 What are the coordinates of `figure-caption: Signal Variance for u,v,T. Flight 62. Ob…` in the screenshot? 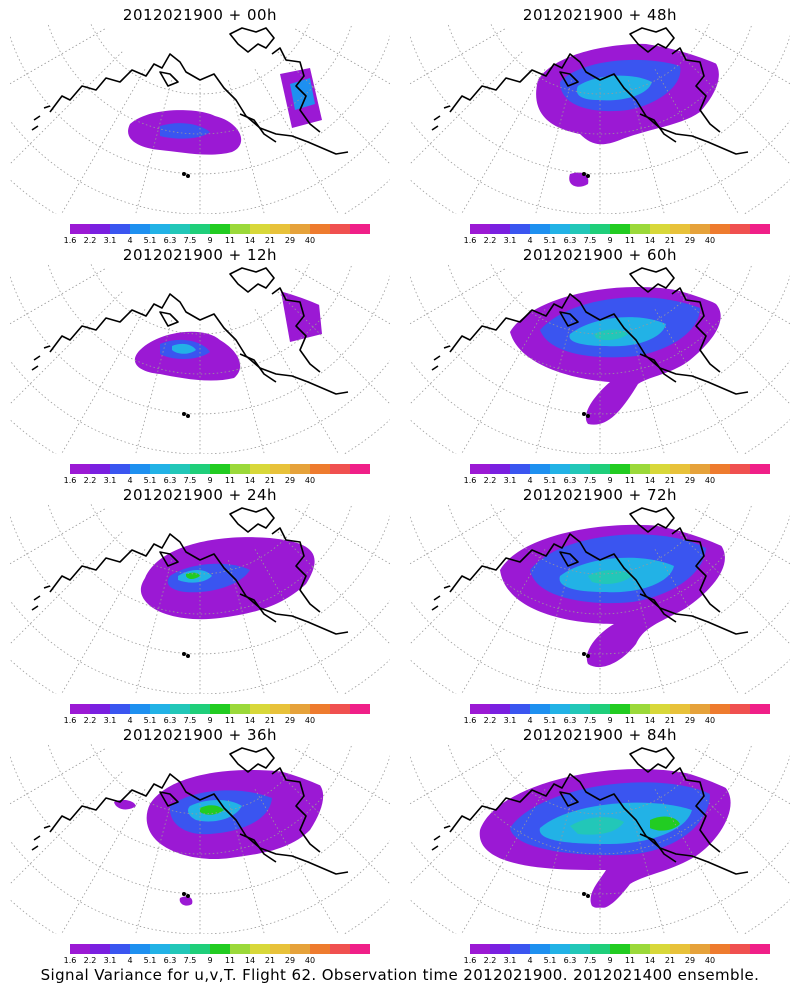 It's located at (400, 975).